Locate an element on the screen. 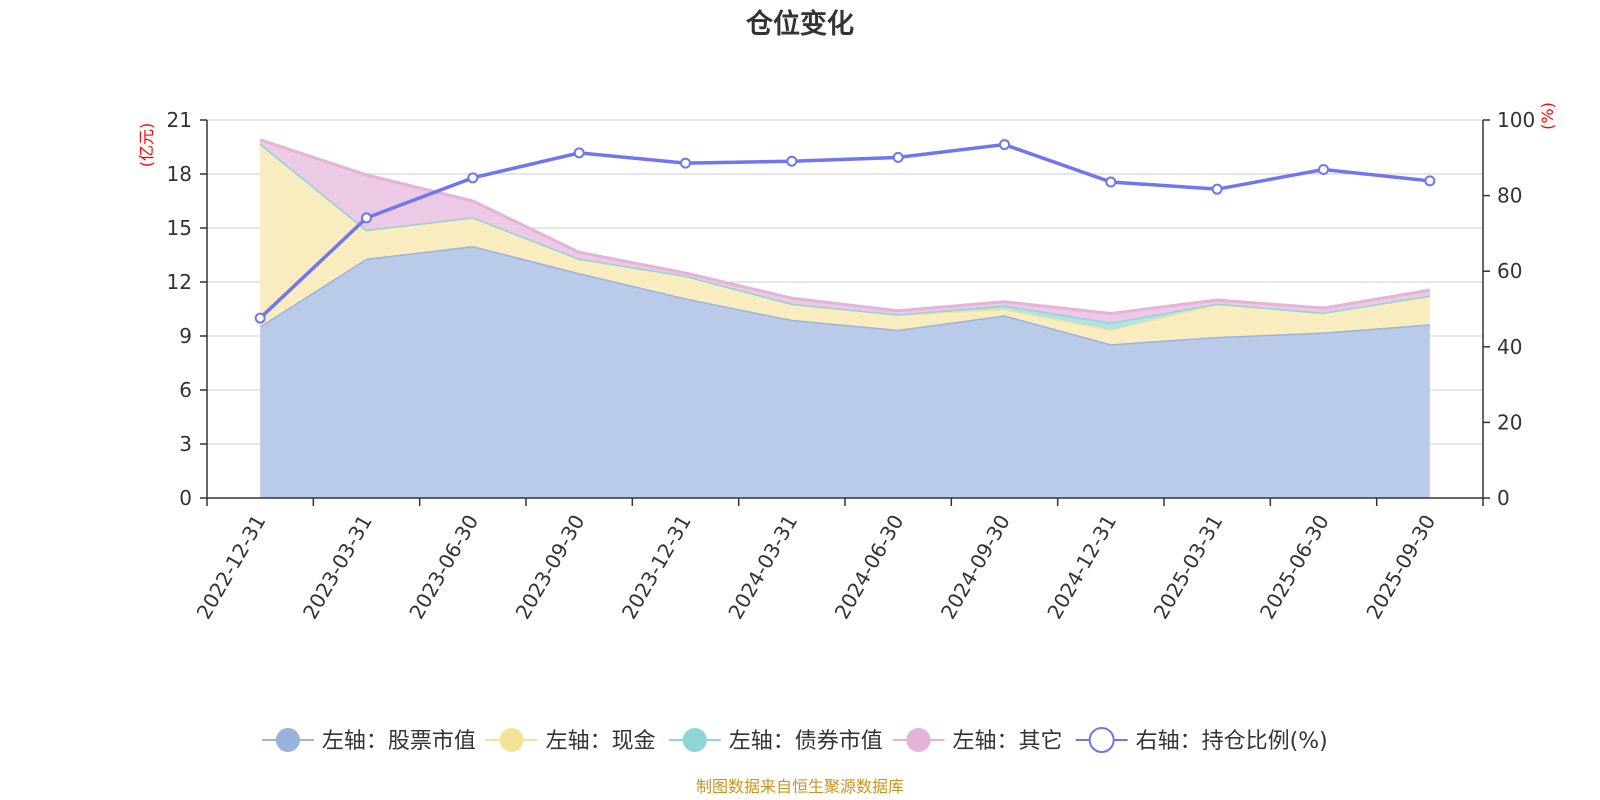 This screenshot has width=1600, height=800. legend-label: 左轴：现金 is located at coordinates (601, 741).